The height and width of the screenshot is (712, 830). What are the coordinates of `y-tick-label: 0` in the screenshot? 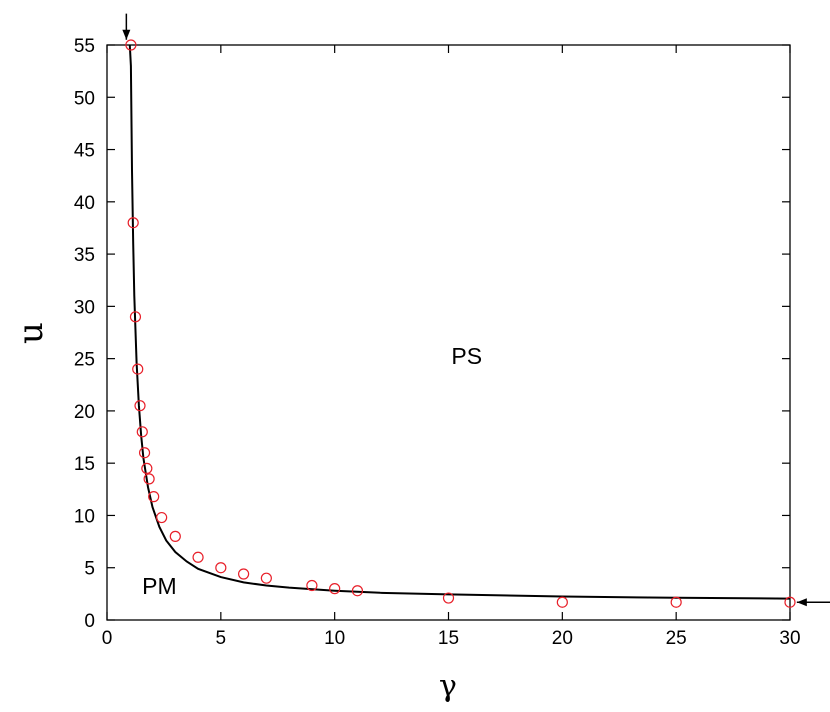 It's located at (89, 621).